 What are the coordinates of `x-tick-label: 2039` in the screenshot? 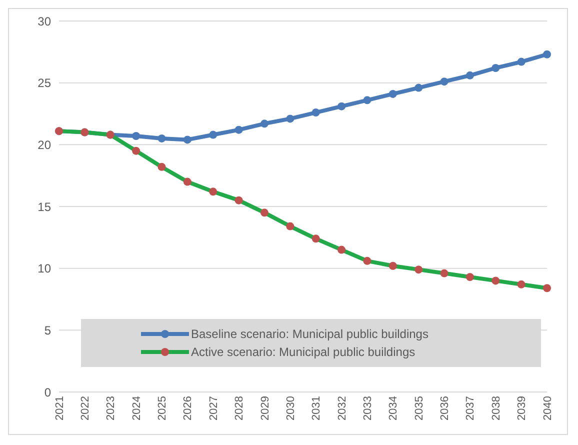 It's located at (522, 408).